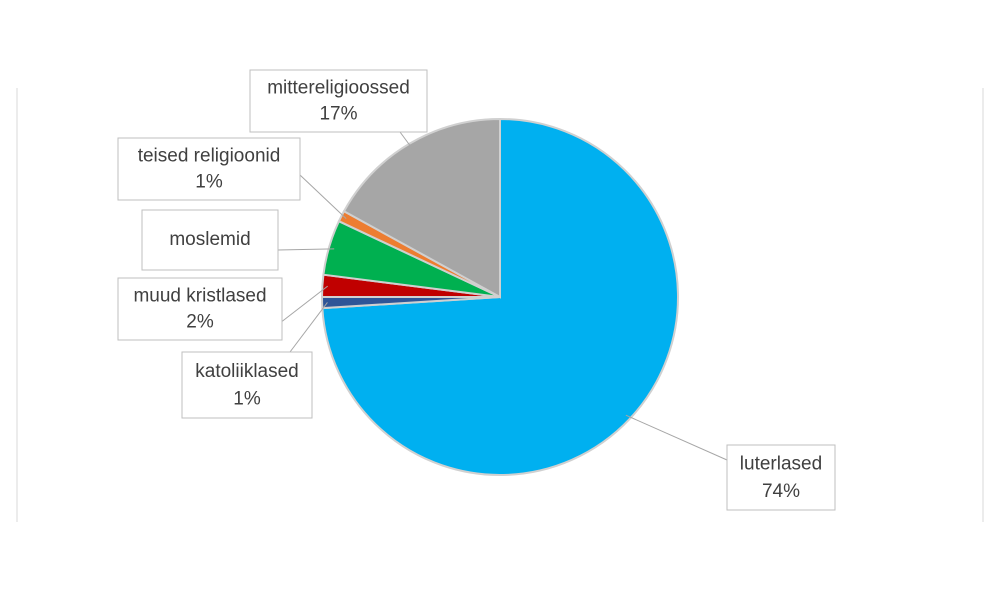  I want to click on category-label: katoliiklased, so click(247, 371).